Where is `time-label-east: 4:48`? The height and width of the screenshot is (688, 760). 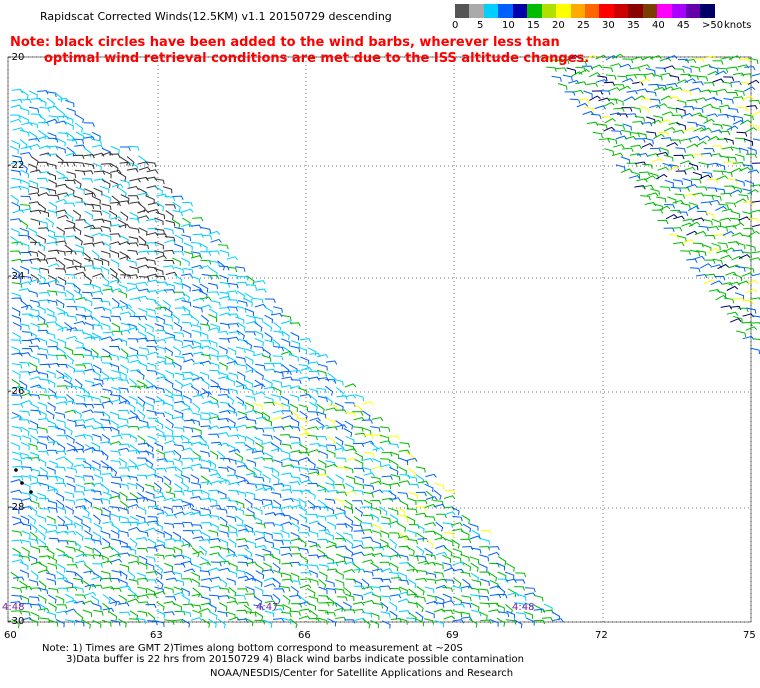
time-label-east: 4:48 is located at coordinates (523, 607).